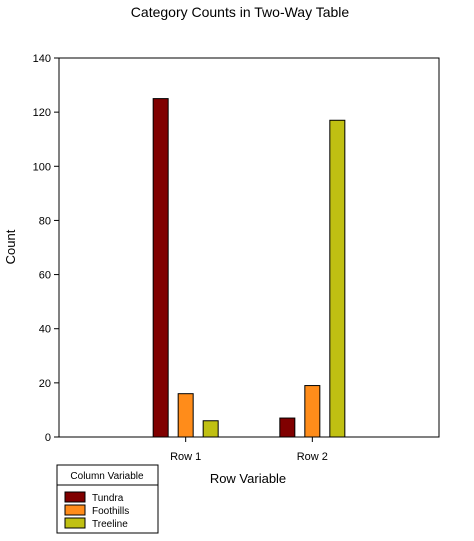  What do you see at coordinates (45, 384) in the screenshot?
I see `y-tick-label: 20` at bounding box center [45, 384].